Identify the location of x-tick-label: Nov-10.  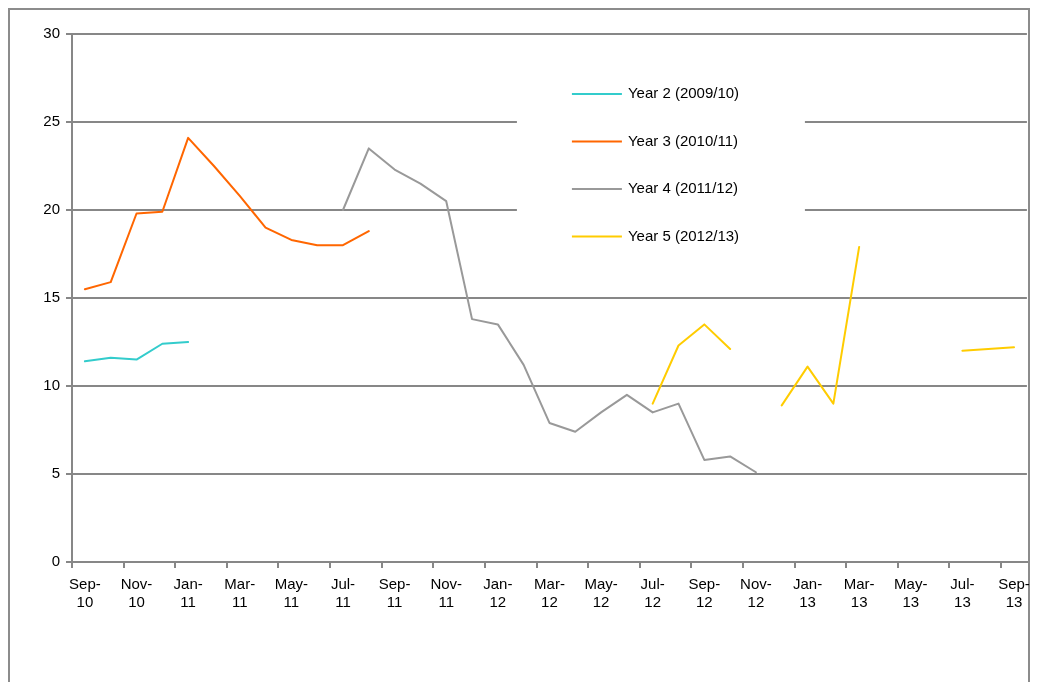
(136, 593).